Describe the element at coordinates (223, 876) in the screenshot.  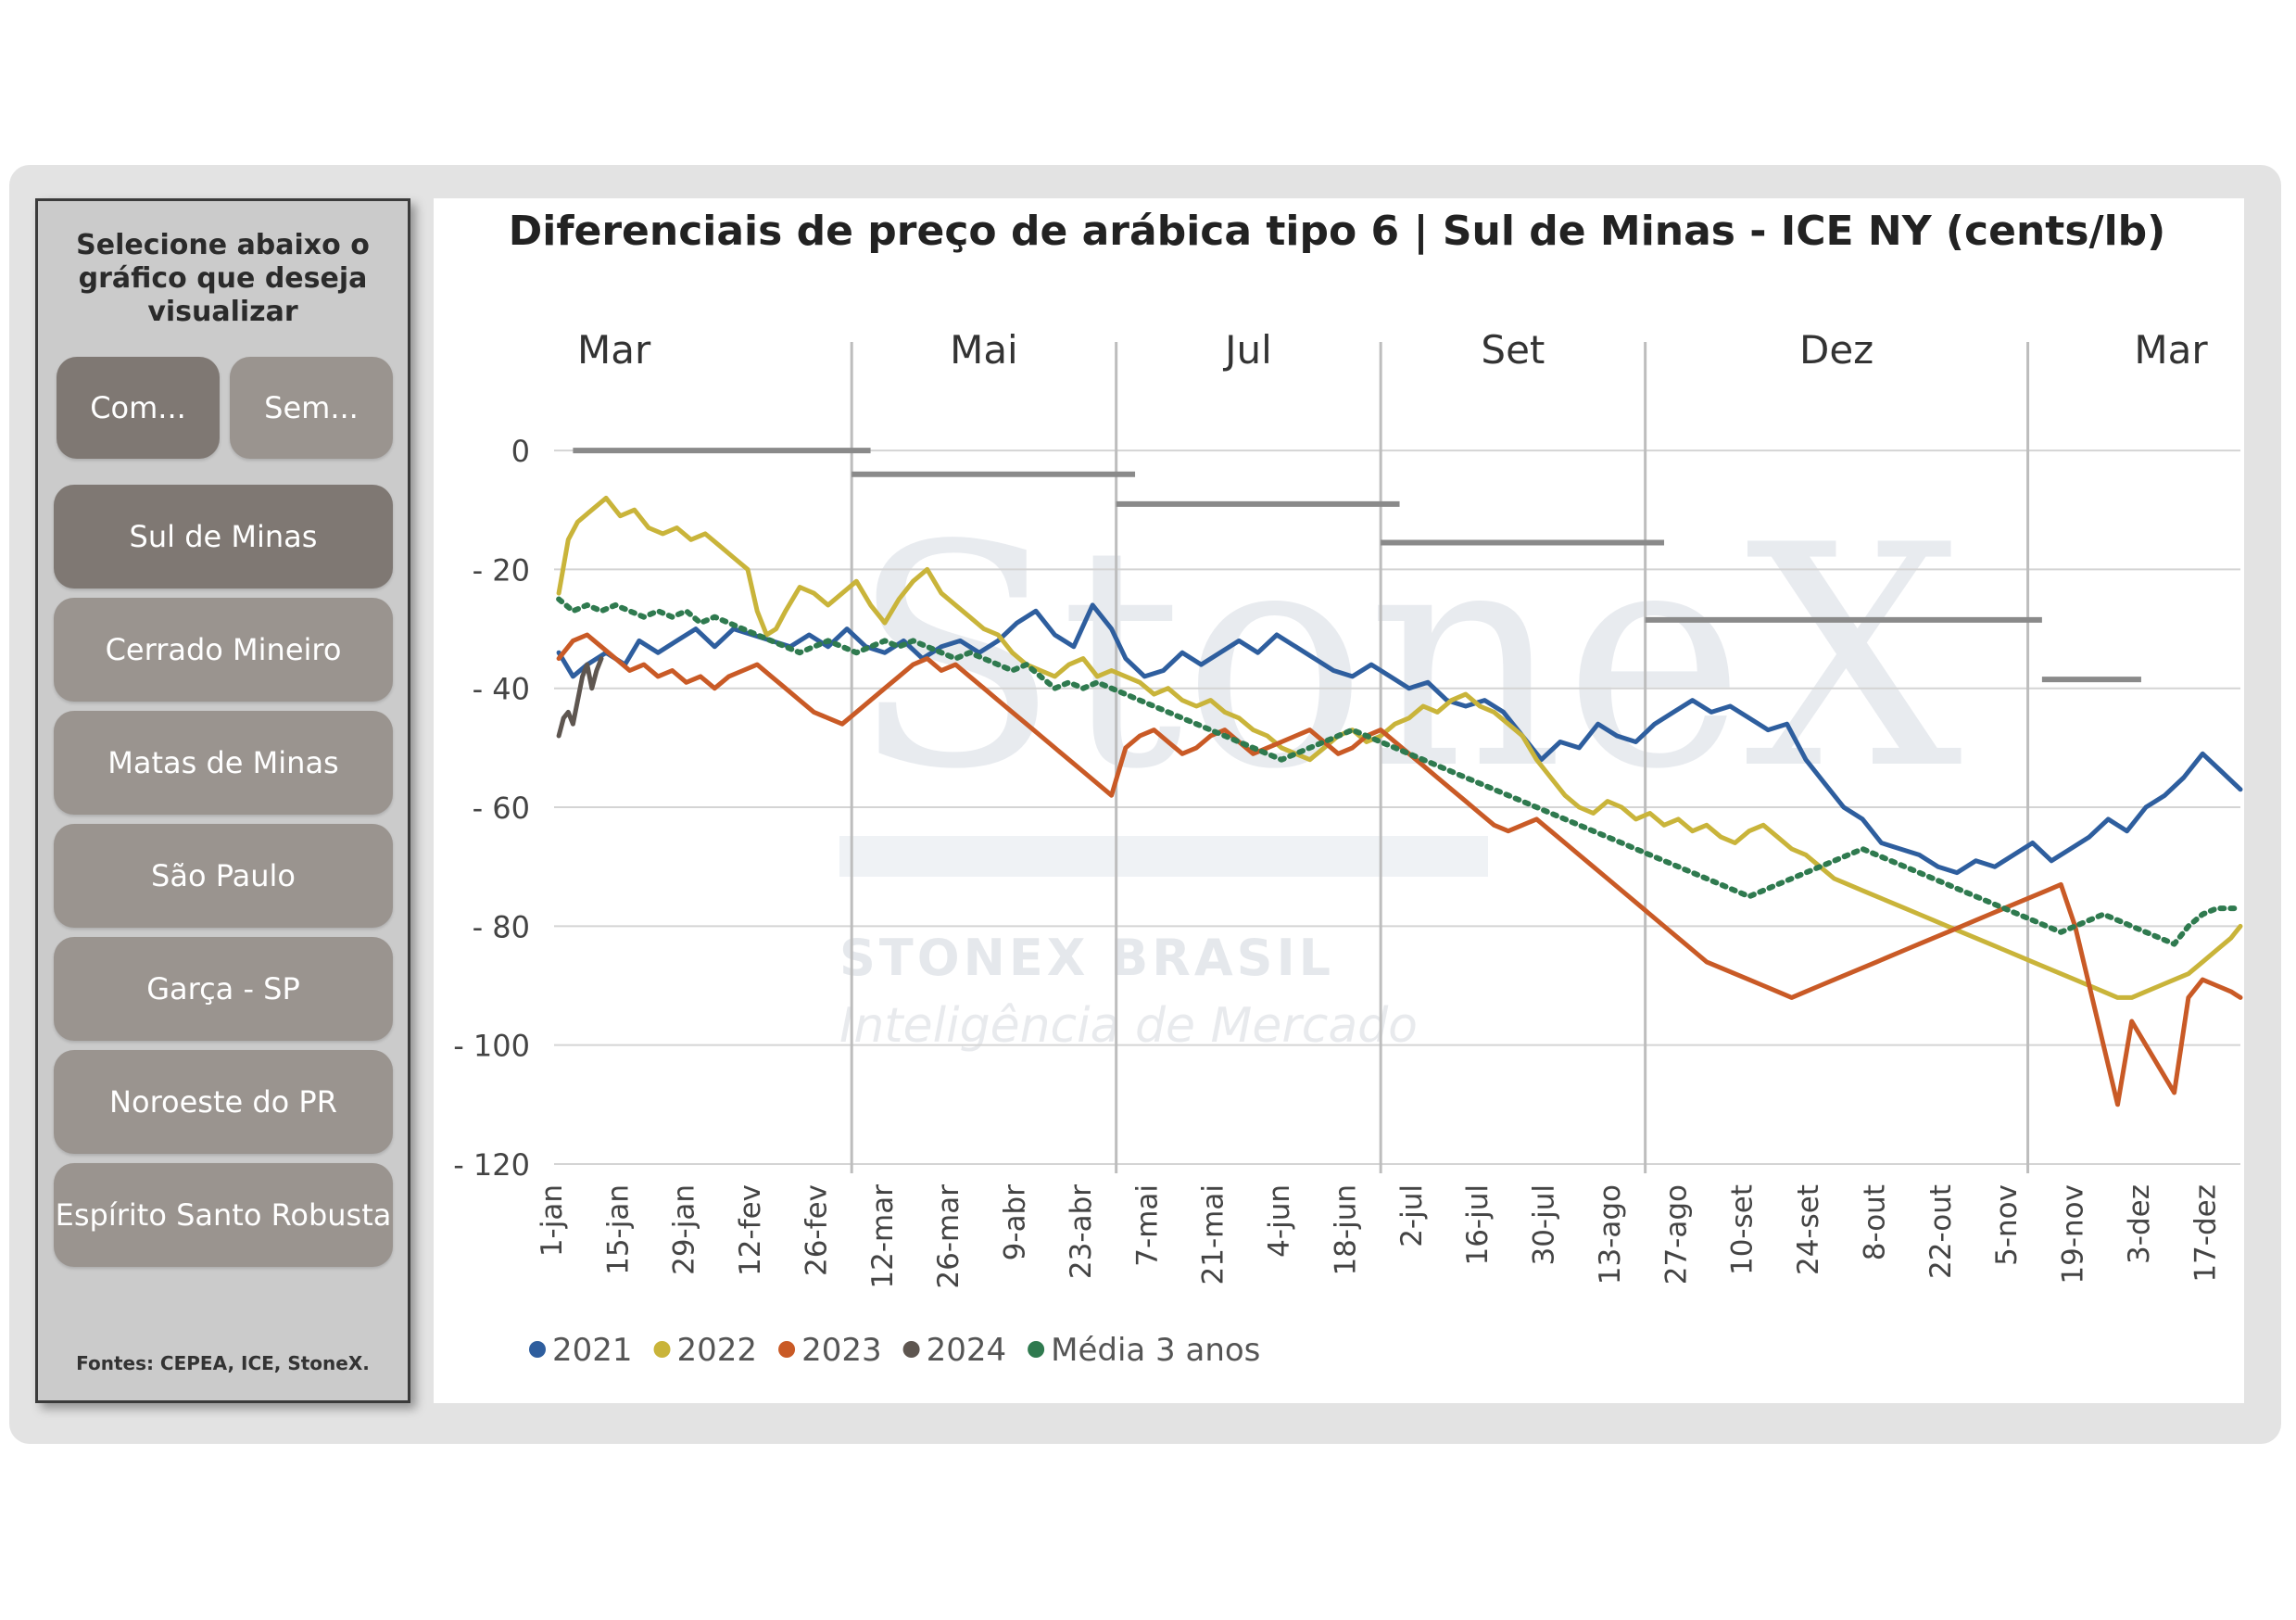
I see `region-button-sao-paulo: São Paulo` at that location.